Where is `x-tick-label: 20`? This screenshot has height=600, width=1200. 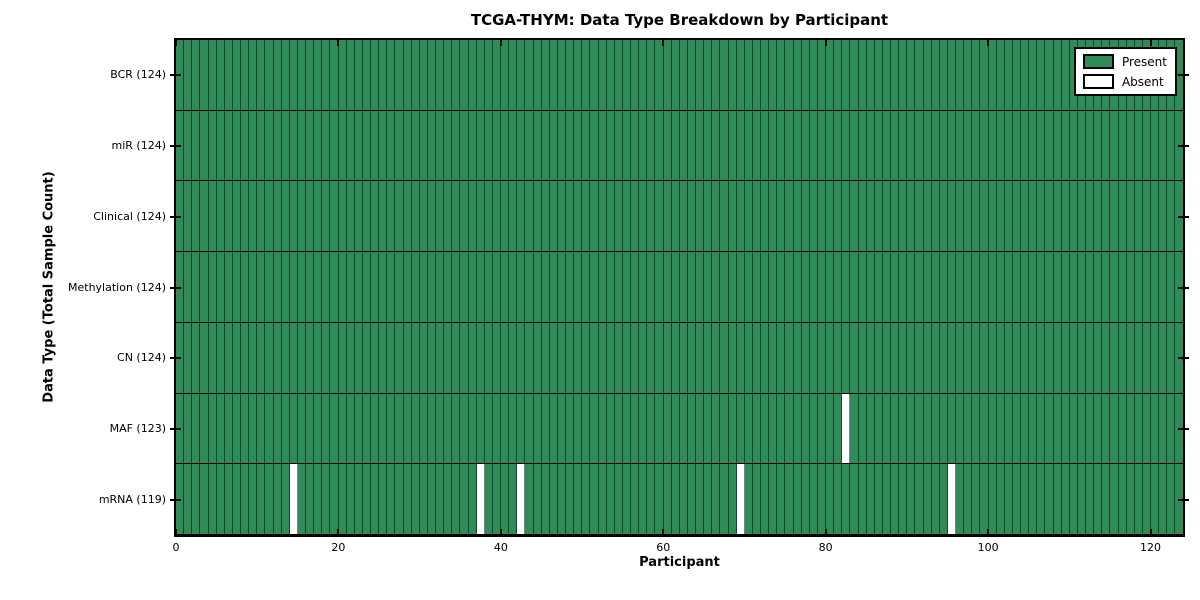 x-tick-label: 20 is located at coordinates (338, 547).